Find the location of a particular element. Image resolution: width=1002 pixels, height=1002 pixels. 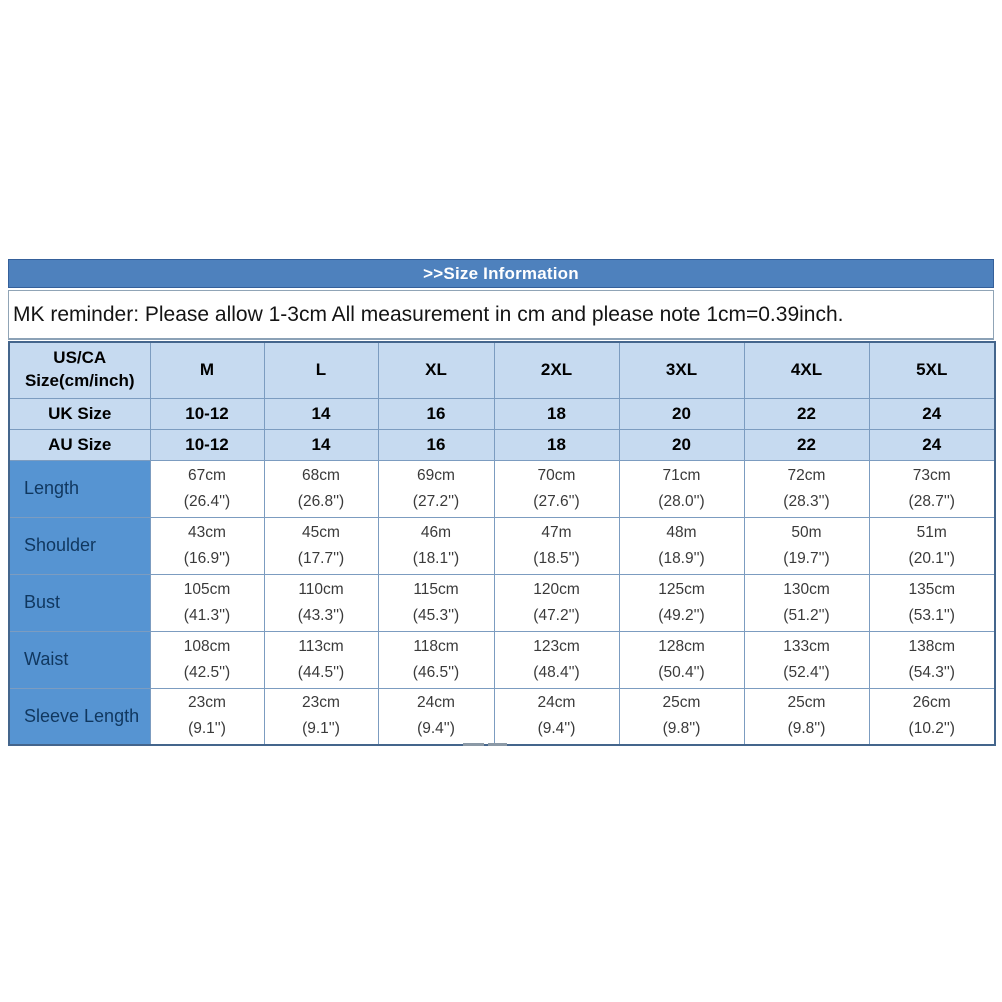

bust-cell: 105cm (41.3'') is located at coordinates (207, 602).